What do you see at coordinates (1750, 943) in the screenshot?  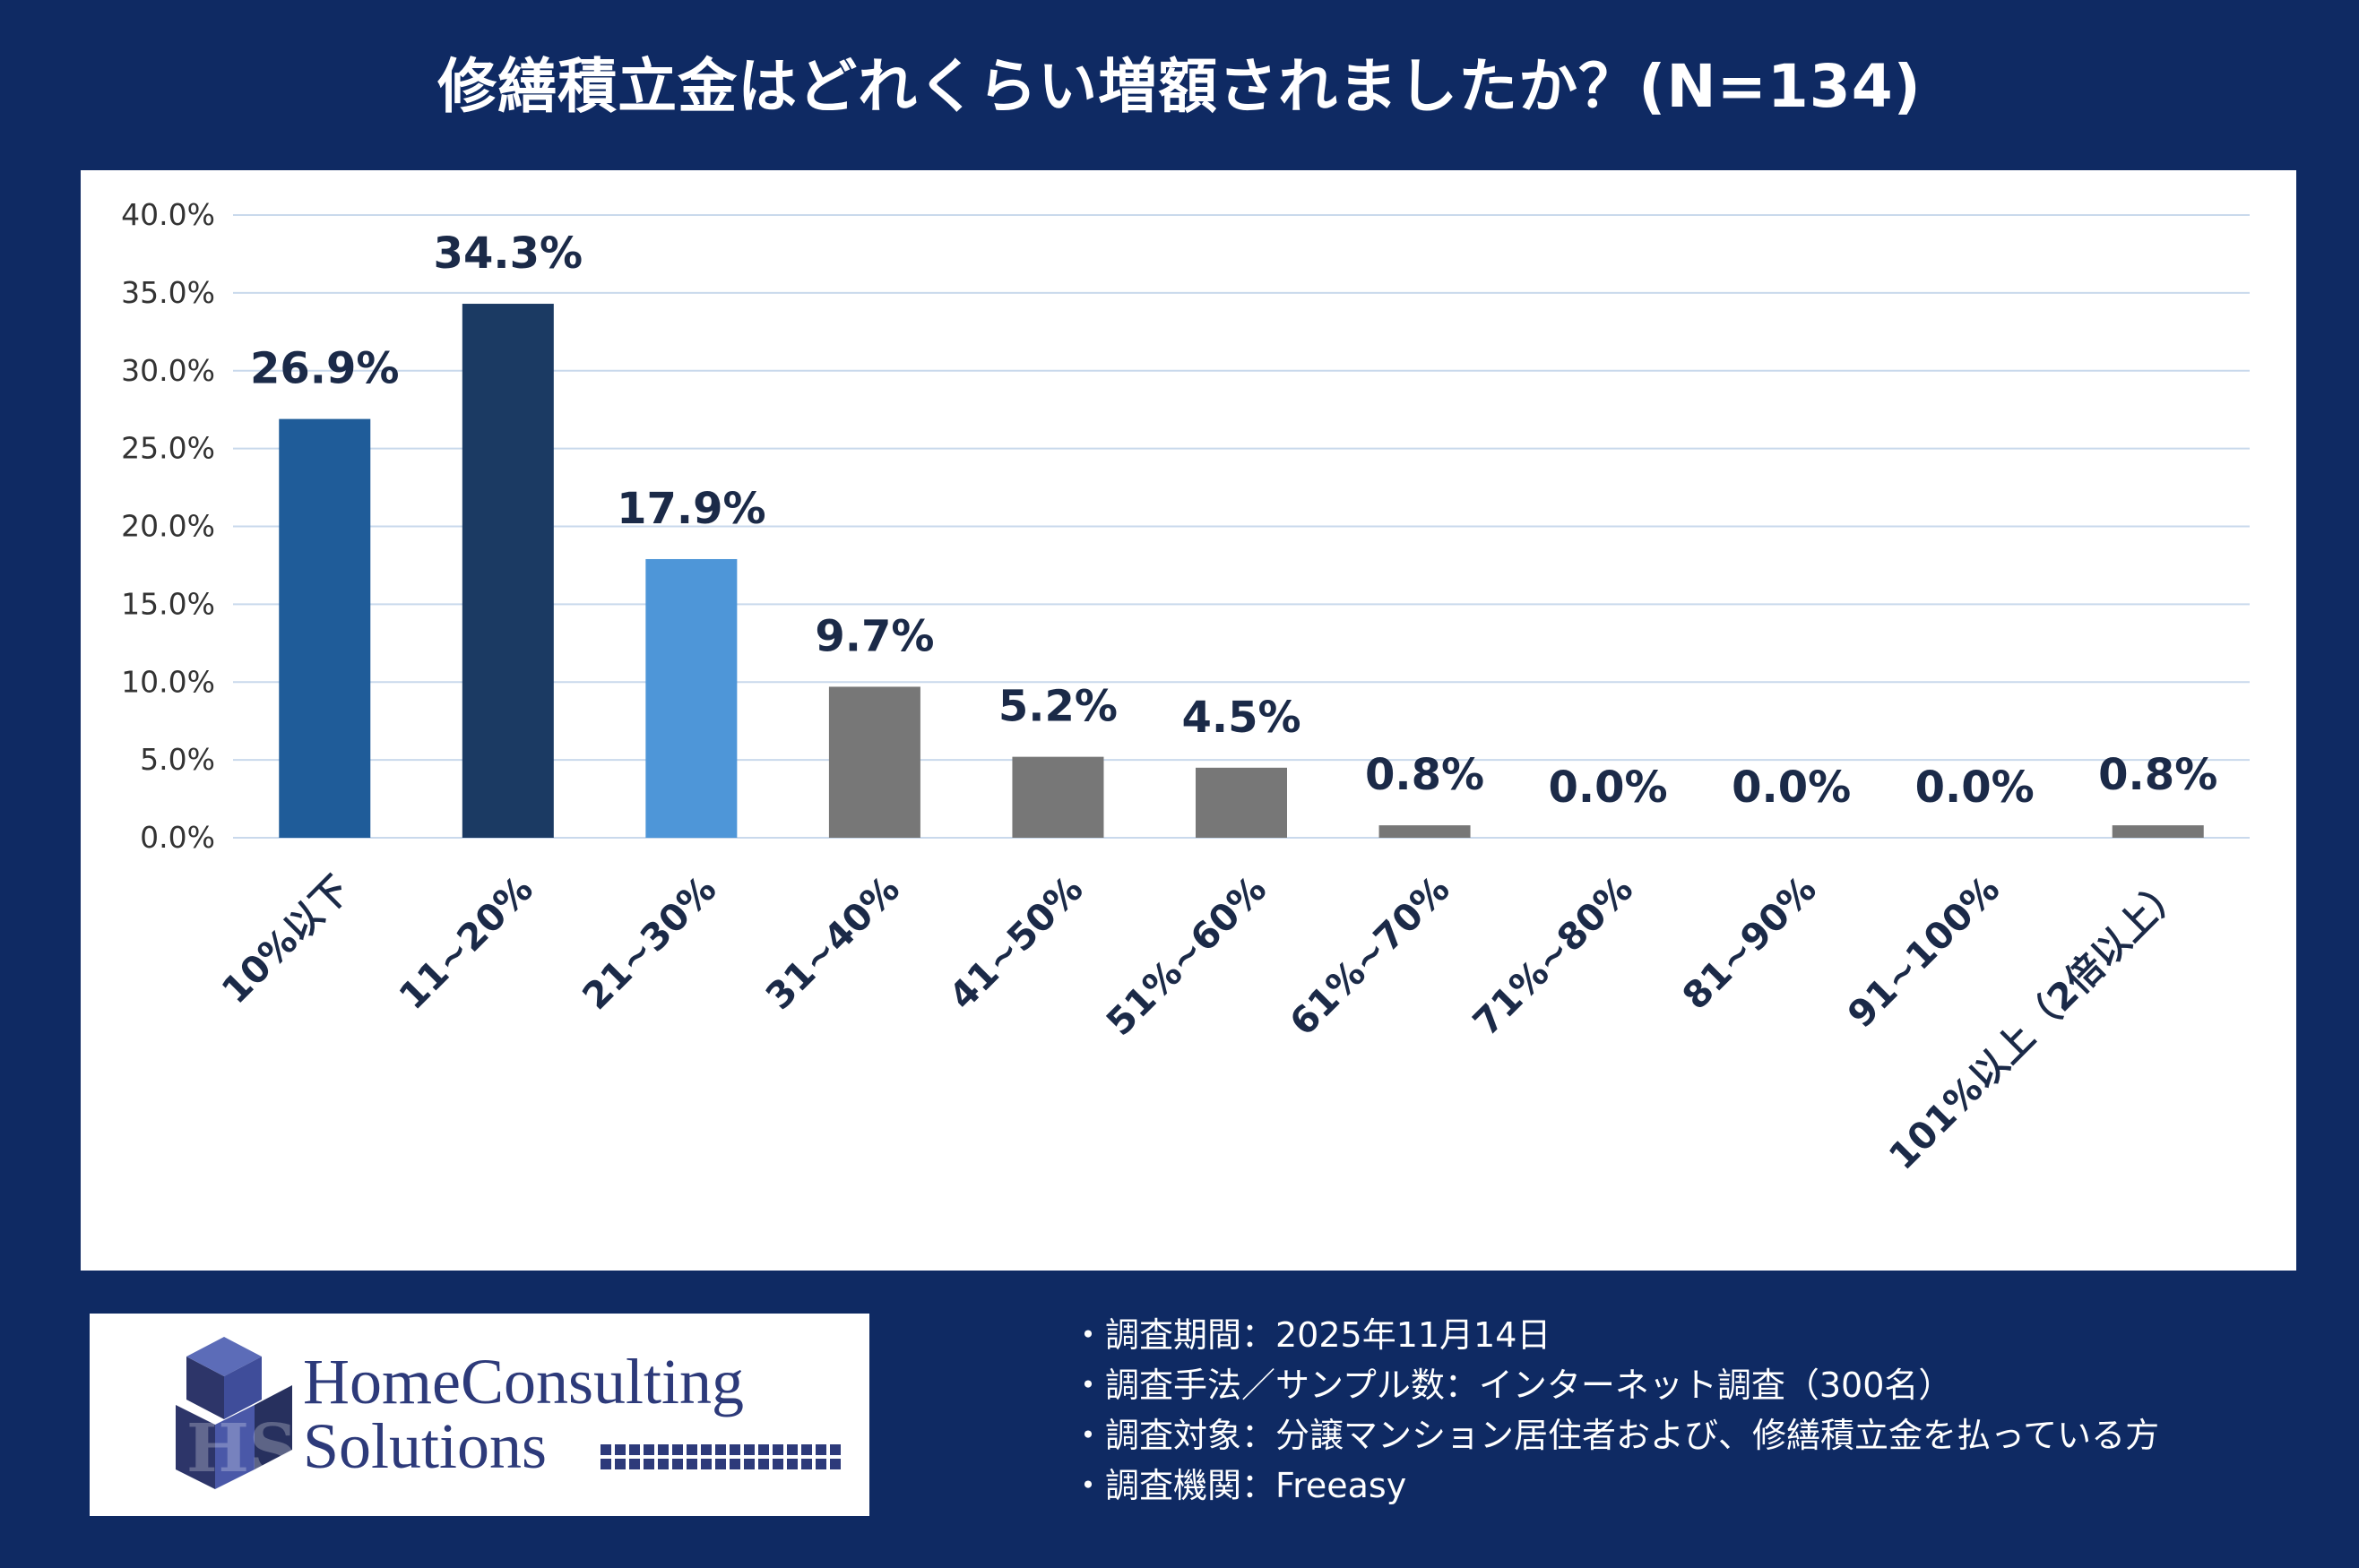 I see `x-category-label: 81~90%` at bounding box center [1750, 943].